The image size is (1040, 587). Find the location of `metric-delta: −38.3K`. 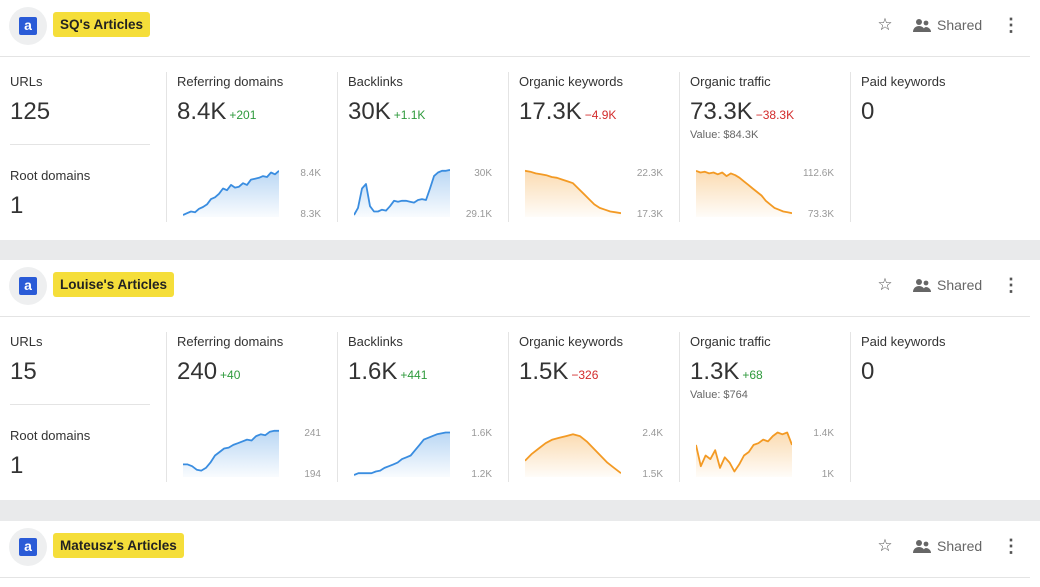

metric-delta: −38.3K is located at coordinates (775, 115).